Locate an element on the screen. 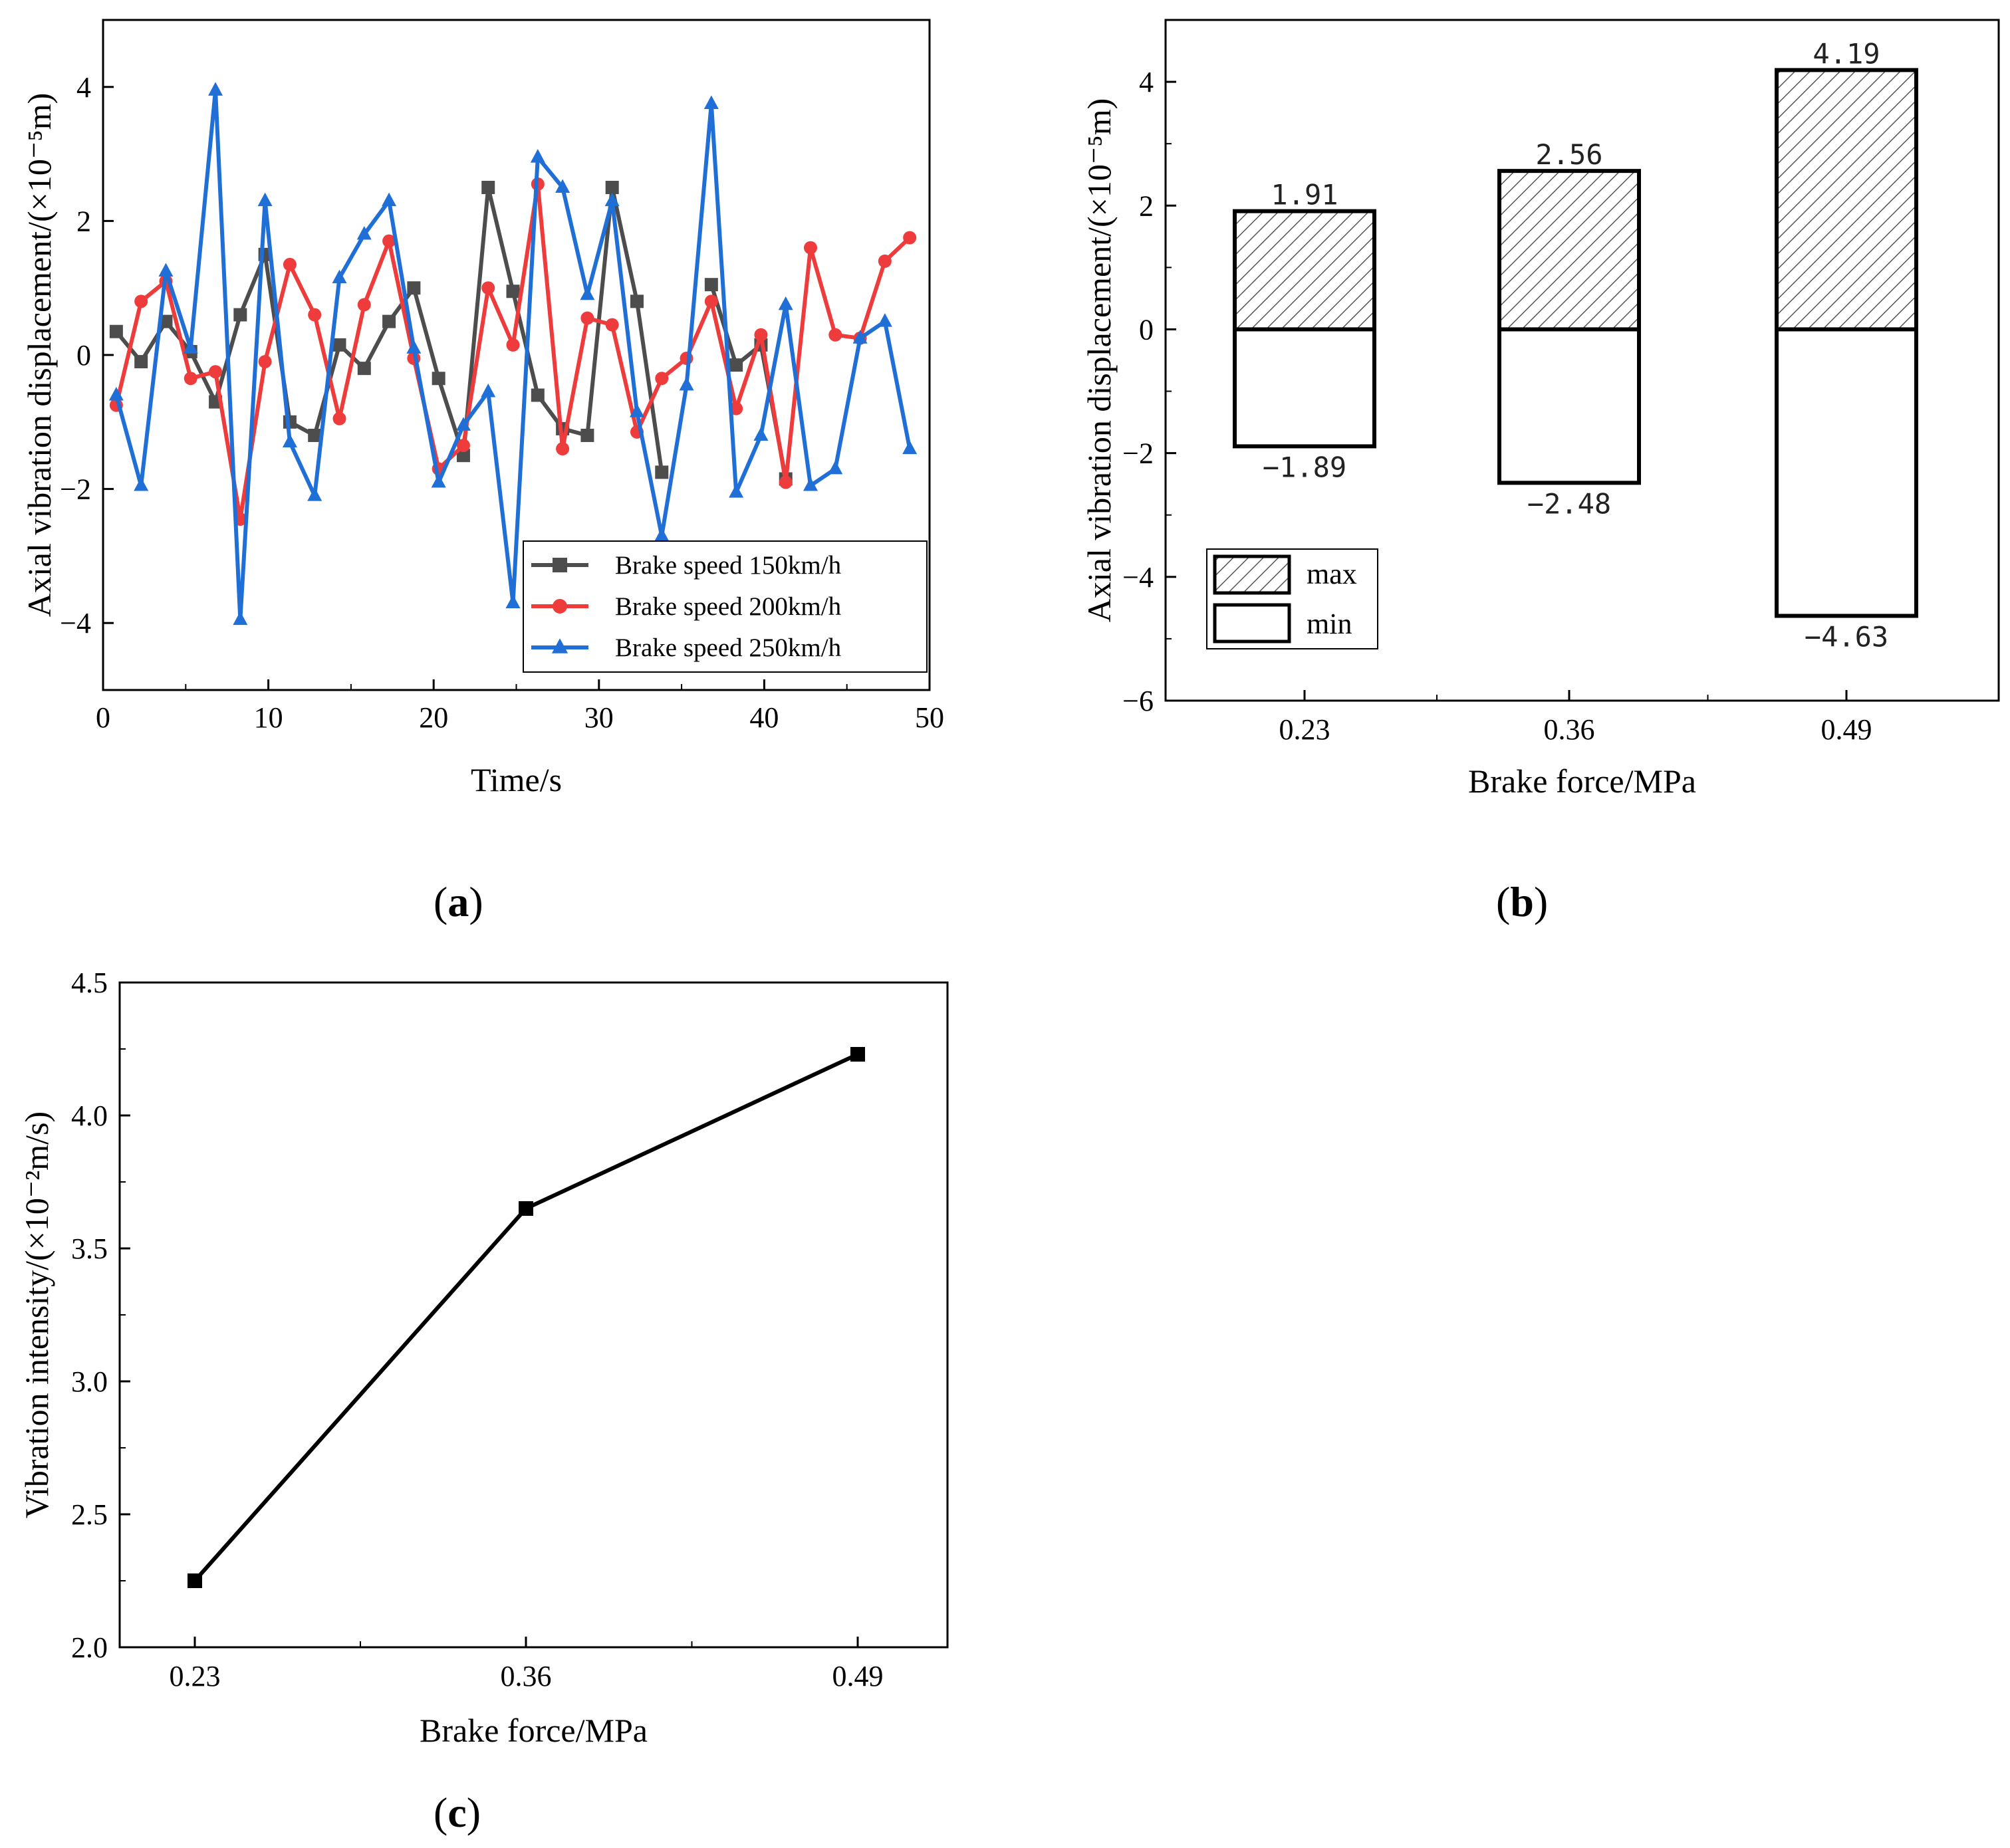 This screenshot has width=2010, height=1848. x-tick-label: 0 is located at coordinates (103, 717).